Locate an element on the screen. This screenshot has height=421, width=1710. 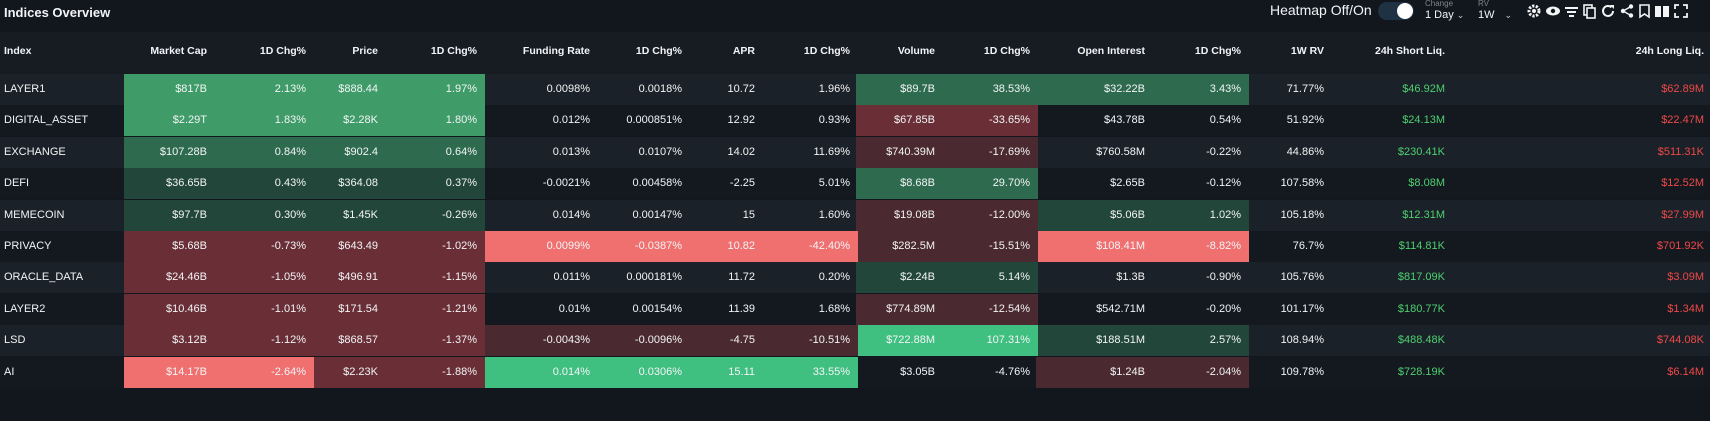
column-header-volume: Volume is located at coordinates (916, 51).